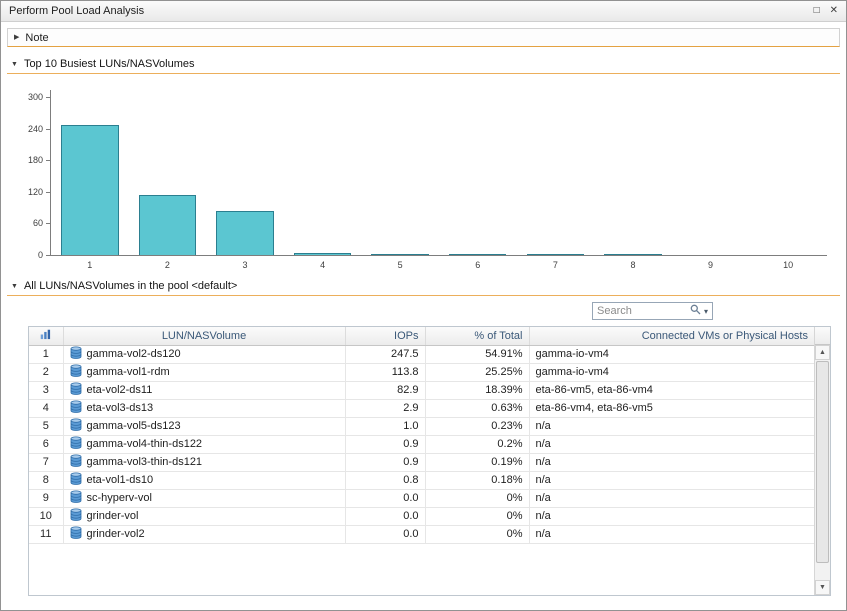  What do you see at coordinates (671, 390) in the screenshot?
I see `row-vms: eta-86-vm5, eta-86-vm4` at bounding box center [671, 390].